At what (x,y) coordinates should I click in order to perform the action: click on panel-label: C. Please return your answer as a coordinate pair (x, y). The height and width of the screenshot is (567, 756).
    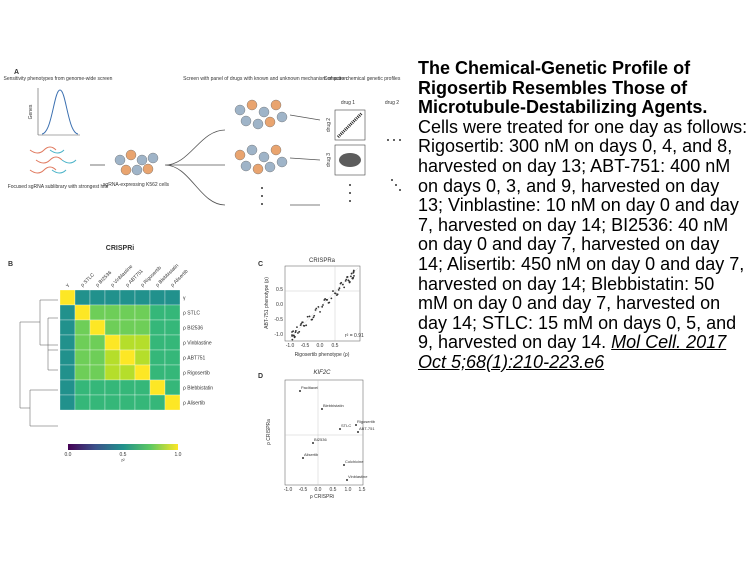
    Looking at the image, I should click on (260, 264).